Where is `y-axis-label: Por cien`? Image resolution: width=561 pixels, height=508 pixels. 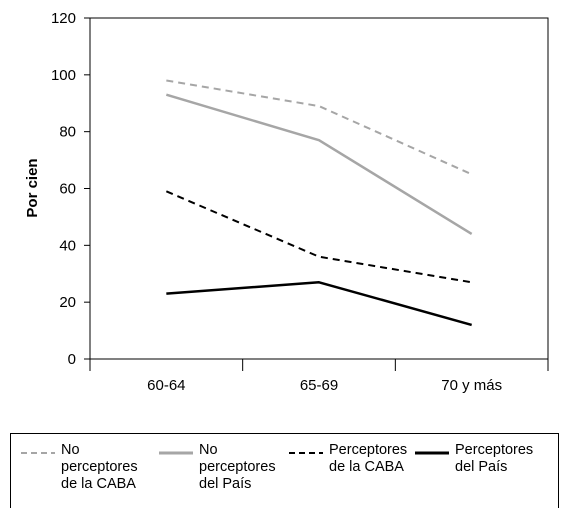 y-axis-label: Por cien is located at coordinates (32, 187).